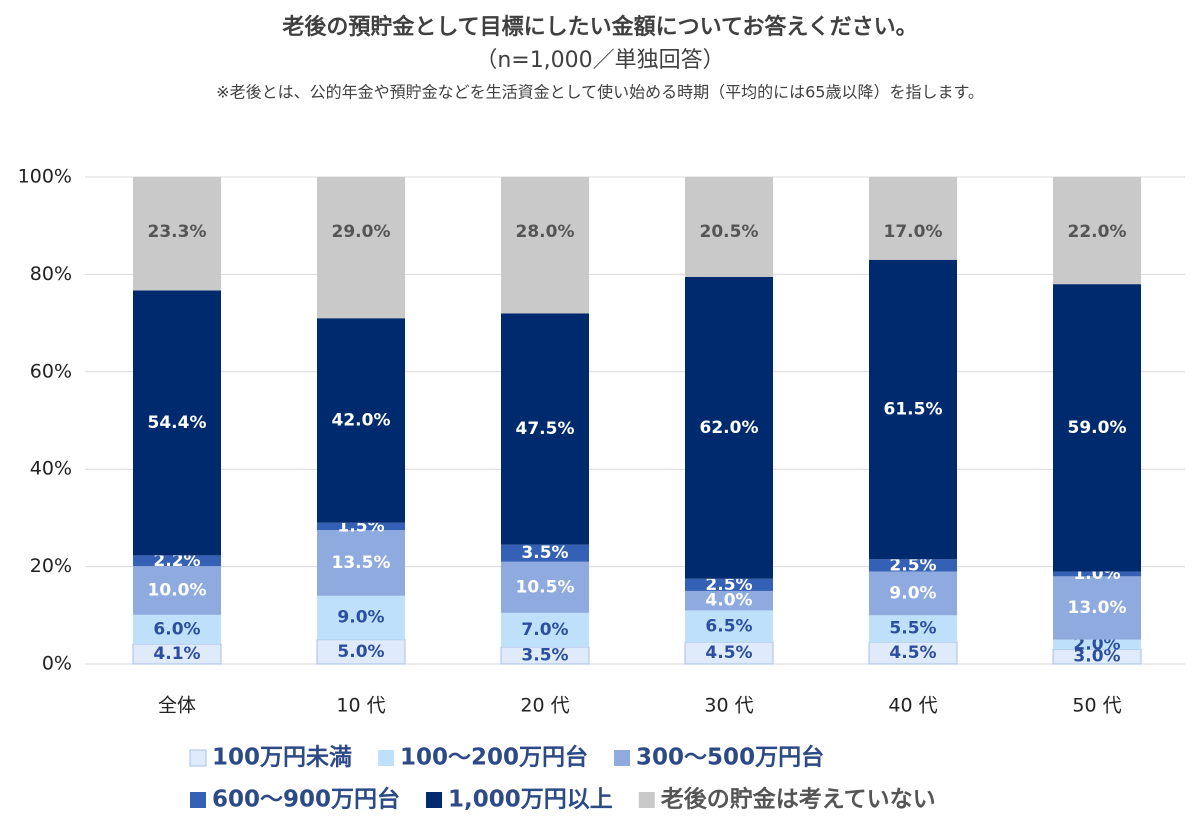  I want to click on value-label: 2.2%, so click(176, 561).